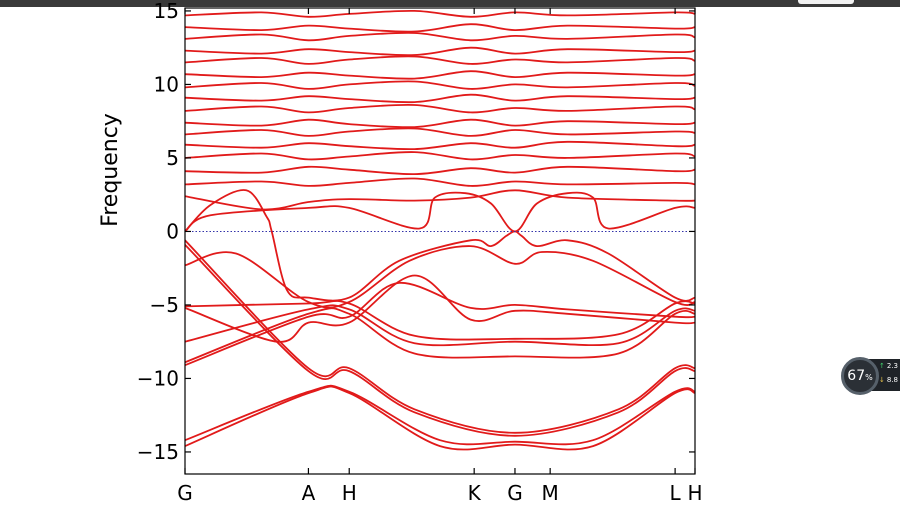  What do you see at coordinates (475, 493) in the screenshot?
I see `x-tick-label: K` at bounding box center [475, 493].